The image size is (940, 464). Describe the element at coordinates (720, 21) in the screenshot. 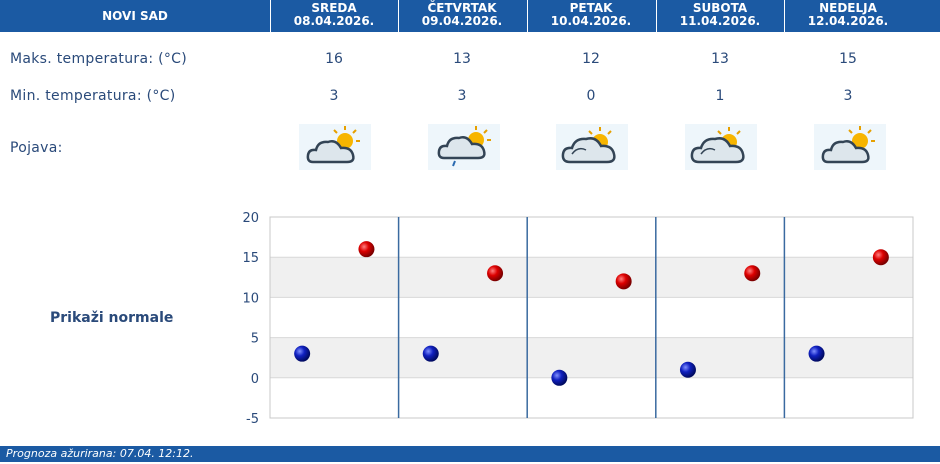

I see `day-date: 11.04.2026.` at that location.